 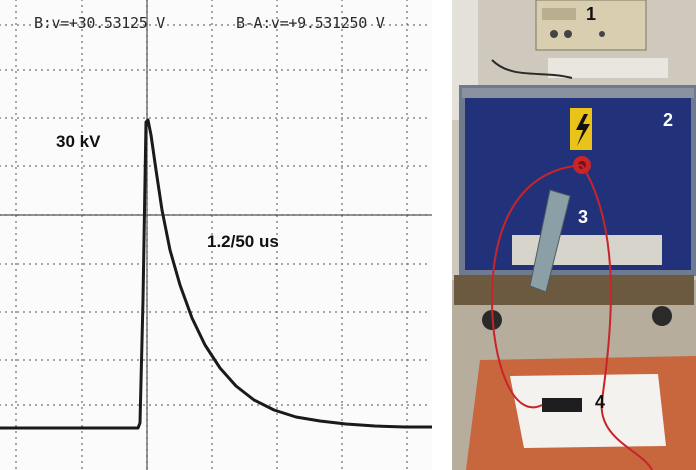 I want to click on red-cable, so click(x=536, y=286).